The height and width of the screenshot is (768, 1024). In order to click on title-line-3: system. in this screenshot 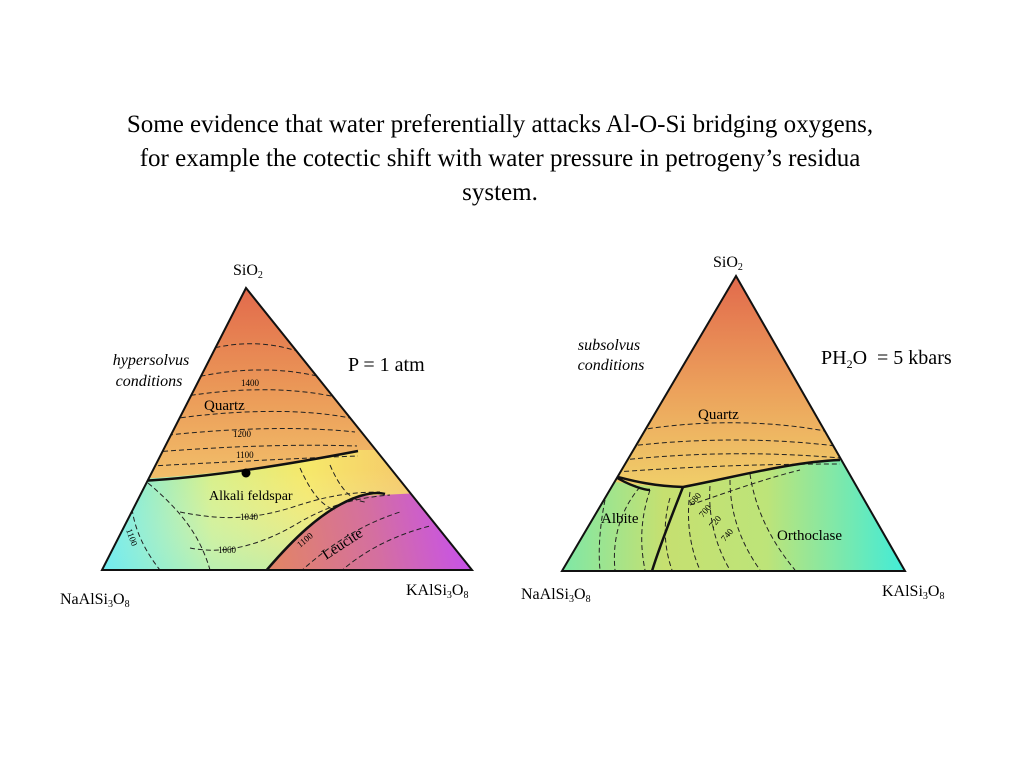, I will do `click(500, 192)`.